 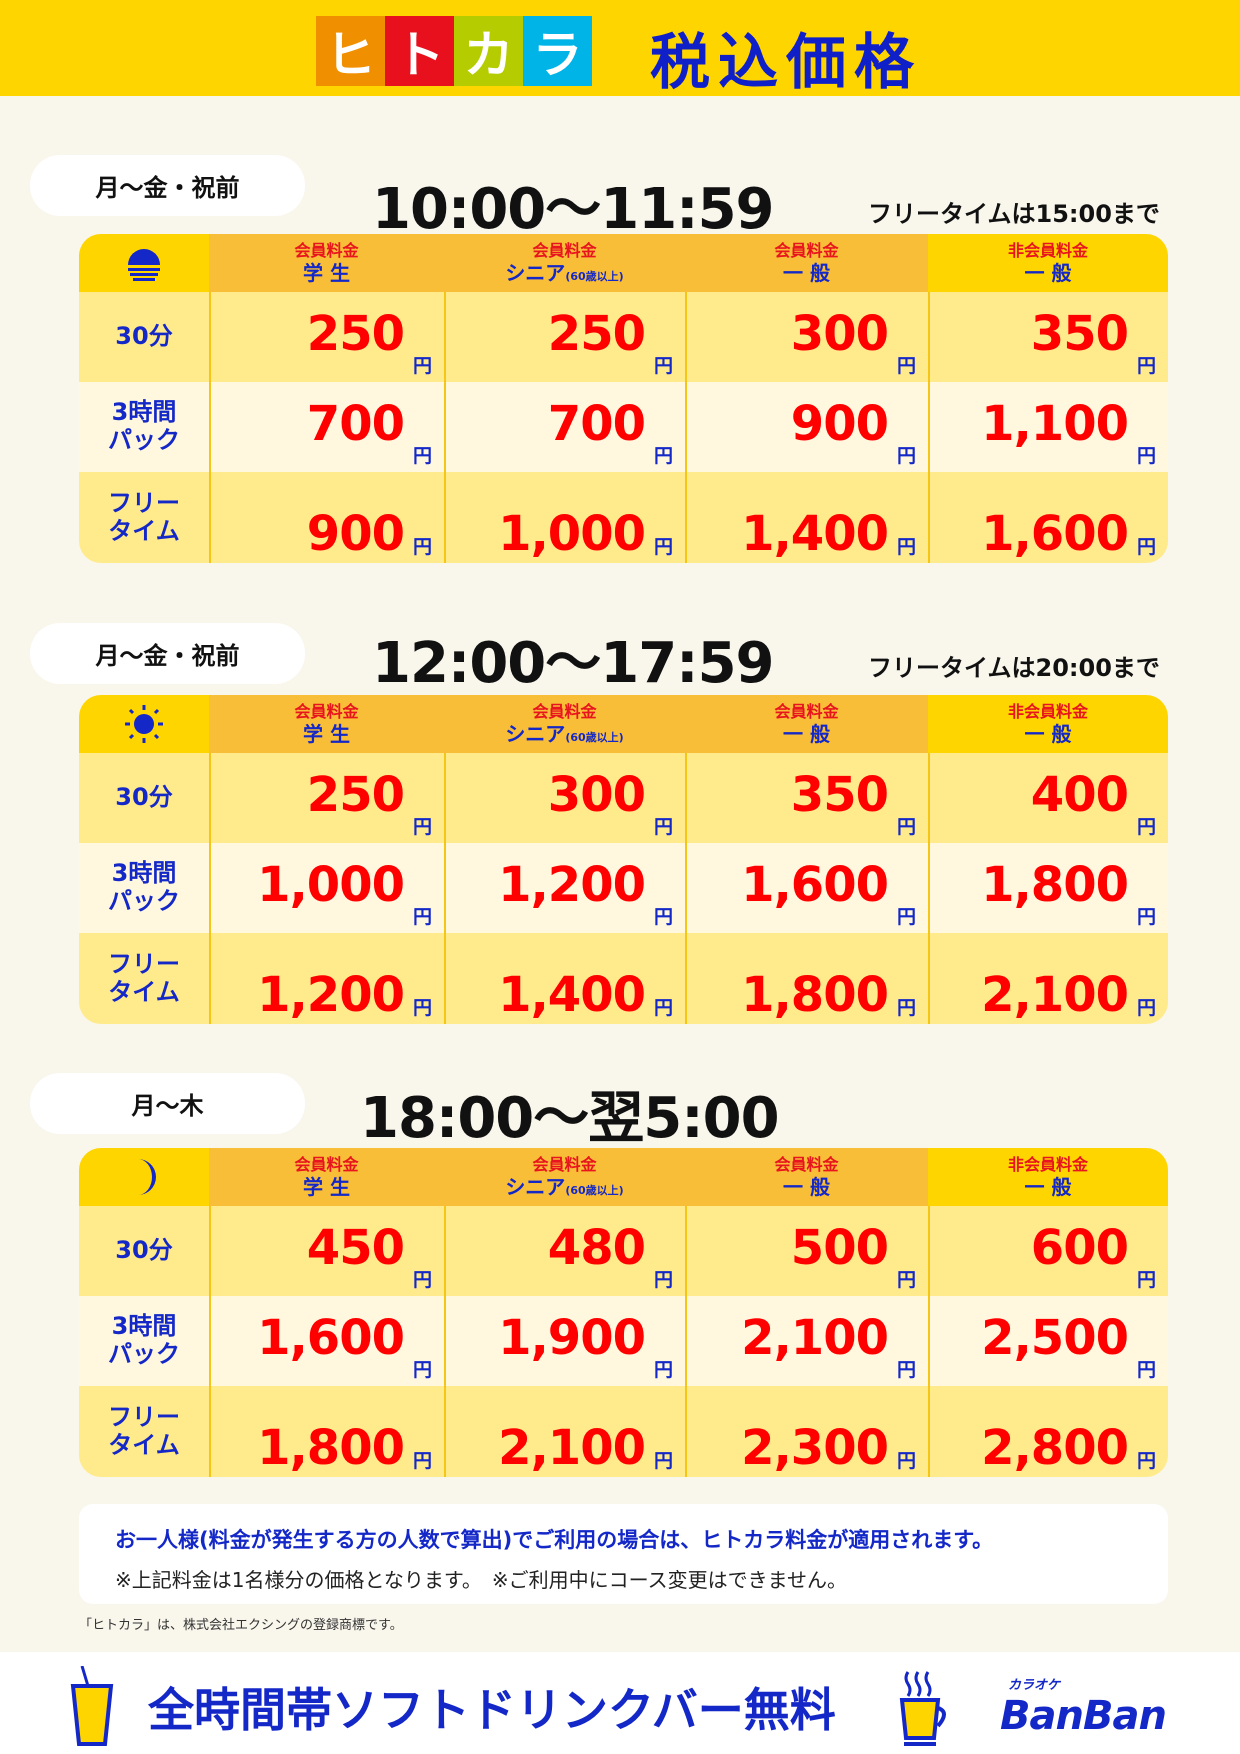 I want to click on row-label-line: 3時間, so click(x=144, y=1326).